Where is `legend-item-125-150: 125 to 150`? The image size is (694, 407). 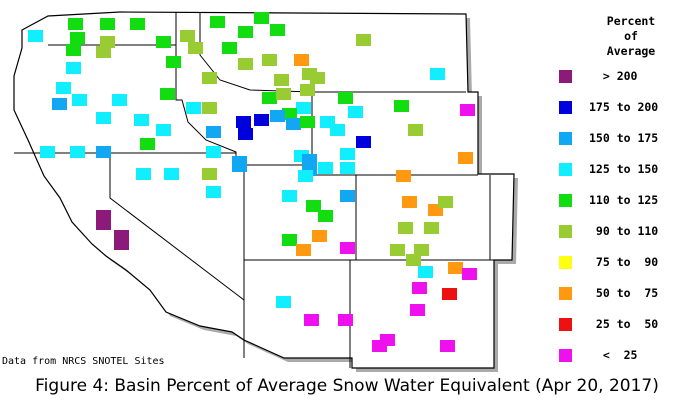
legend-item-125-150: 125 to 150 is located at coordinates (626, 169).